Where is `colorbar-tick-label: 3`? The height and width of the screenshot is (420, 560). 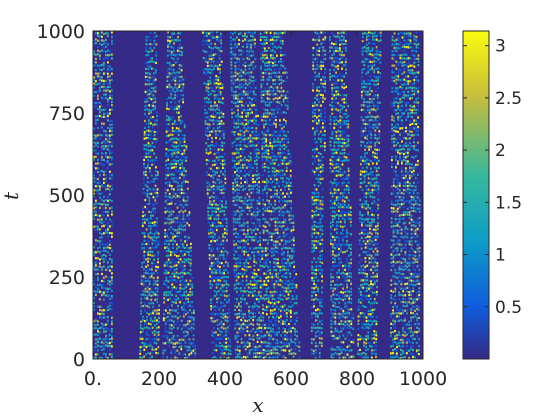 colorbar-tick-label: 3 is located at coordinates (500, 47).